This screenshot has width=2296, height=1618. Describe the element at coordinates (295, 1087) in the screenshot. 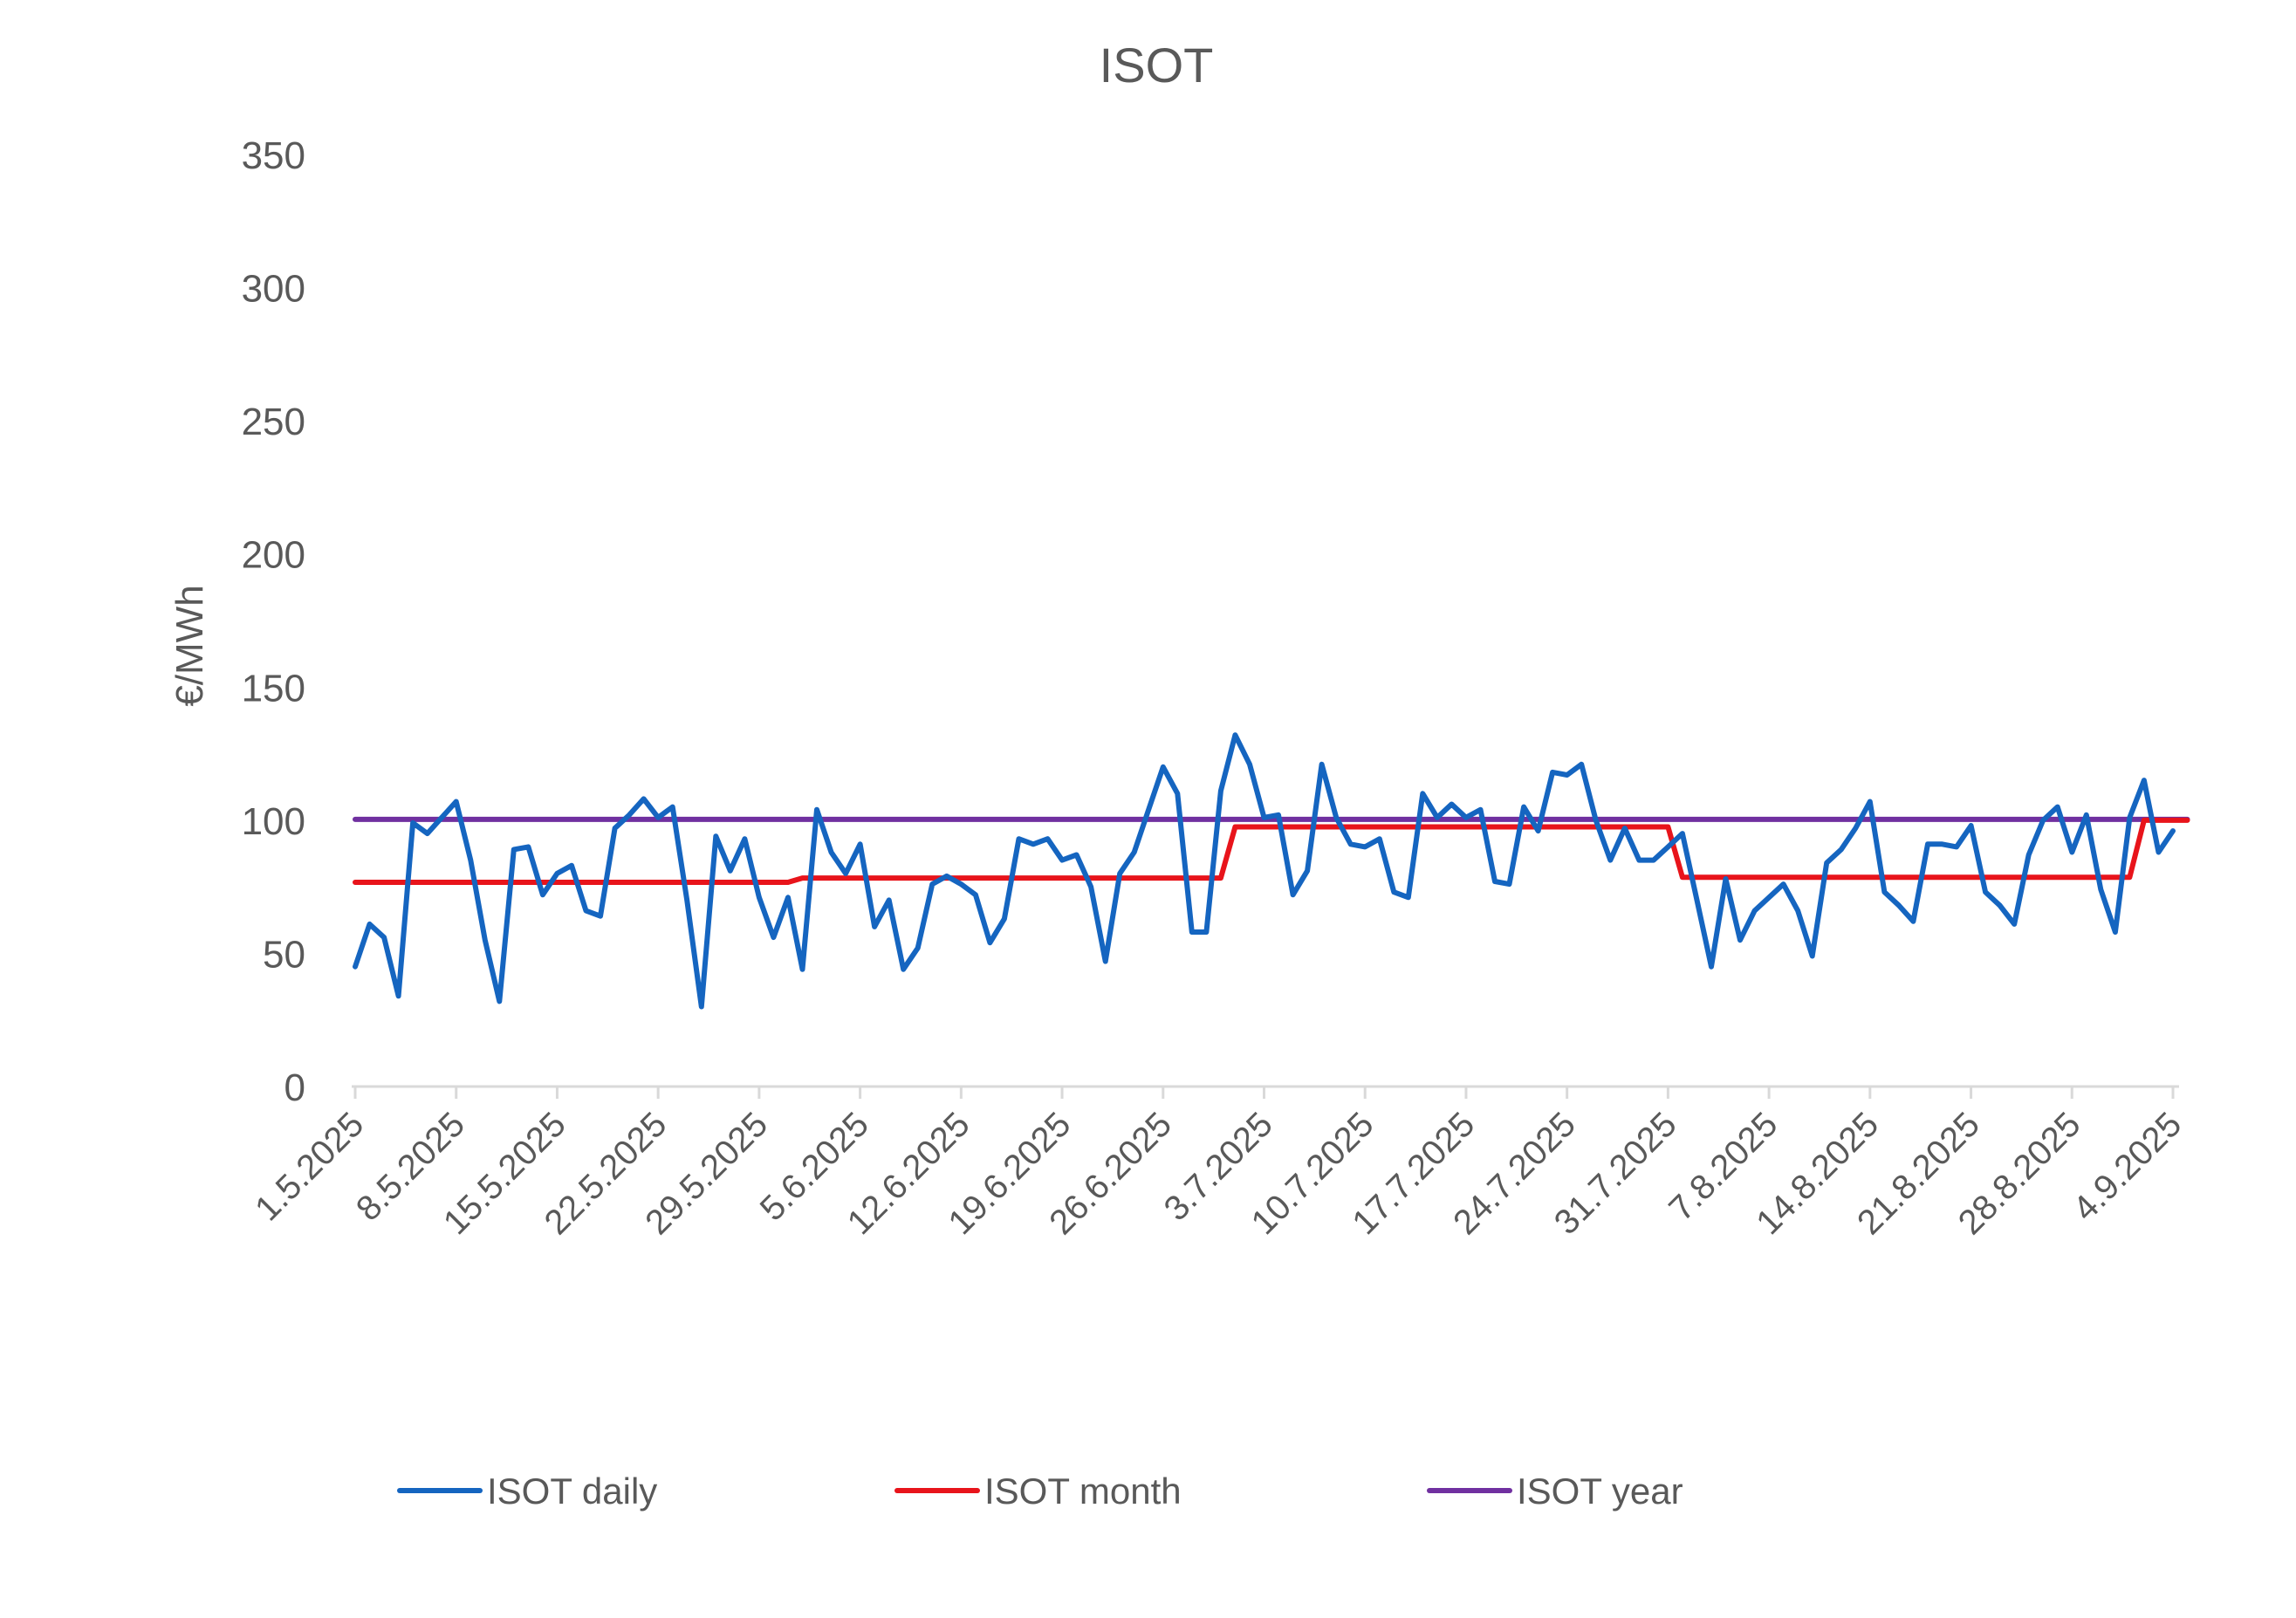

I see `y-tick-label: 0` at that location.